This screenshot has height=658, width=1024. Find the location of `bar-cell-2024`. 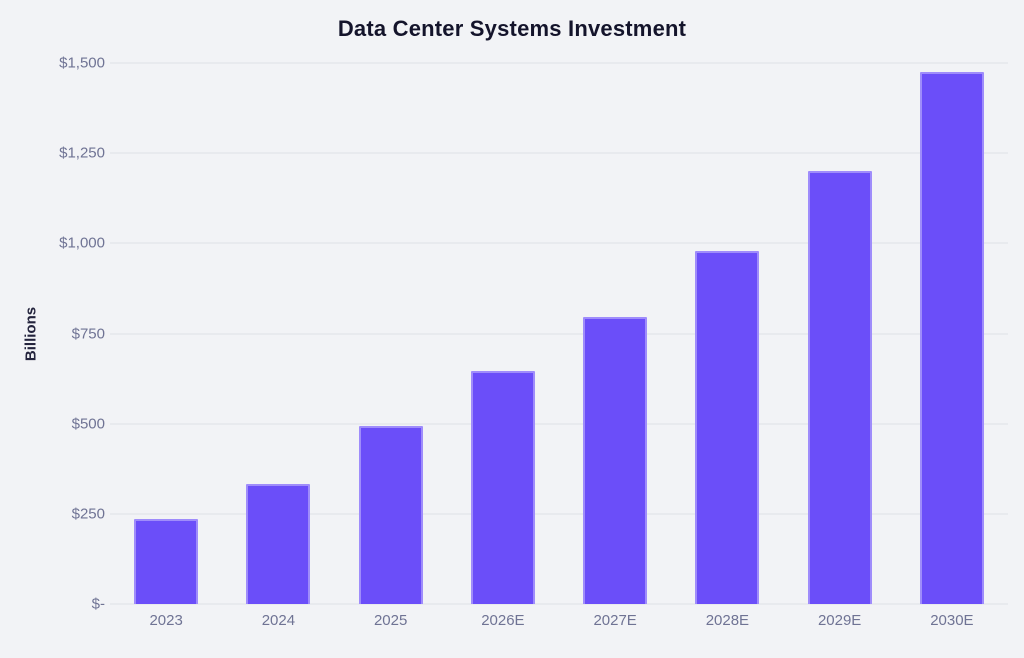

bar-cell-2024 is located at coordinates (278, 333).